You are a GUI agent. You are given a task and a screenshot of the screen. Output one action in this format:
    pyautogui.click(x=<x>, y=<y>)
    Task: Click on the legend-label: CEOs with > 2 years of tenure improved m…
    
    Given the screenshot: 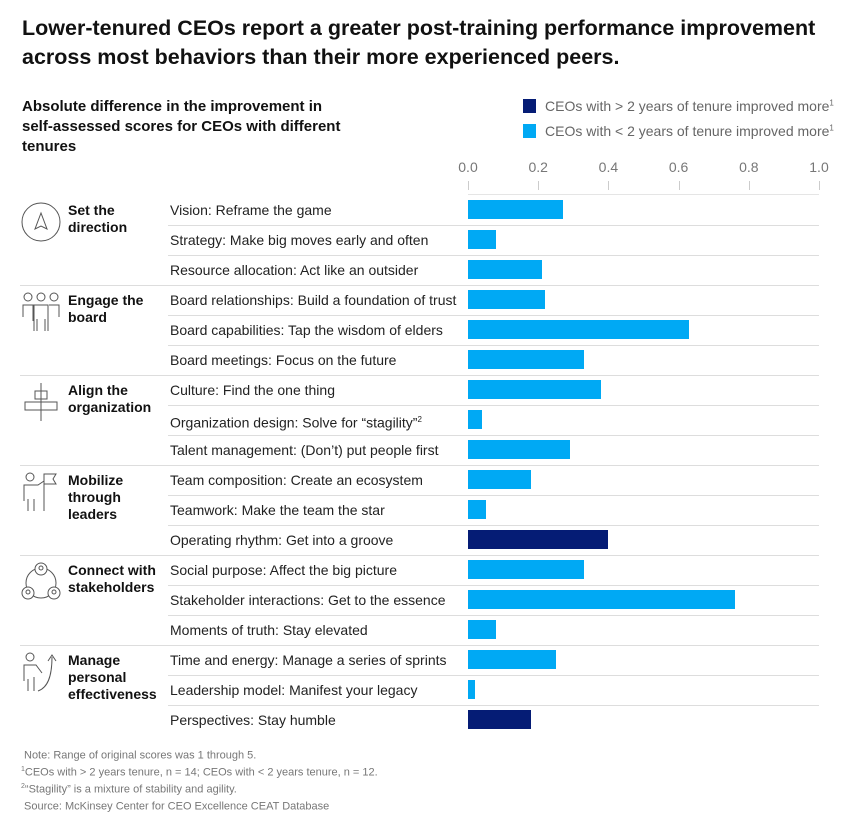 What is the action you would take?
    pyautogui.click(x=689, y=106)
    